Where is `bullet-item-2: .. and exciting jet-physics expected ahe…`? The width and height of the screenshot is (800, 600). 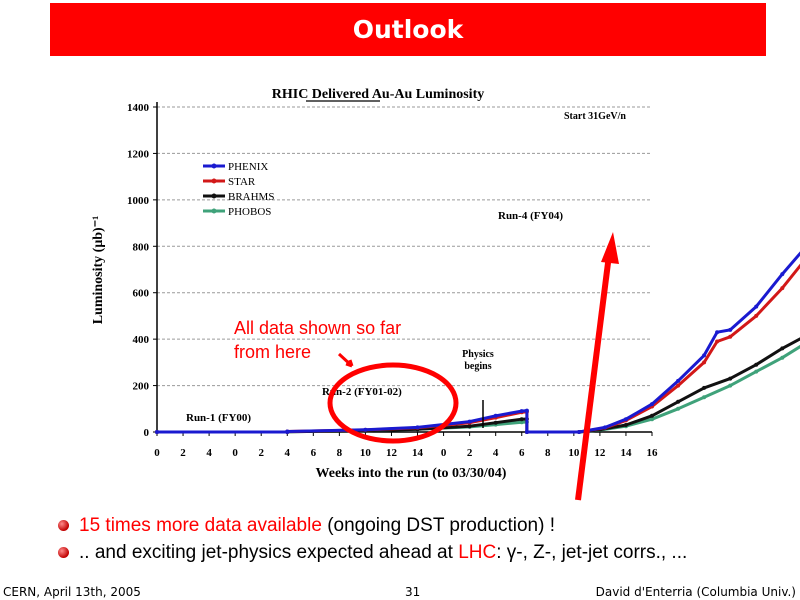
bullet-item-2: .. and exciting jet-physics expected ahe… is located at coordinates (372, 552).